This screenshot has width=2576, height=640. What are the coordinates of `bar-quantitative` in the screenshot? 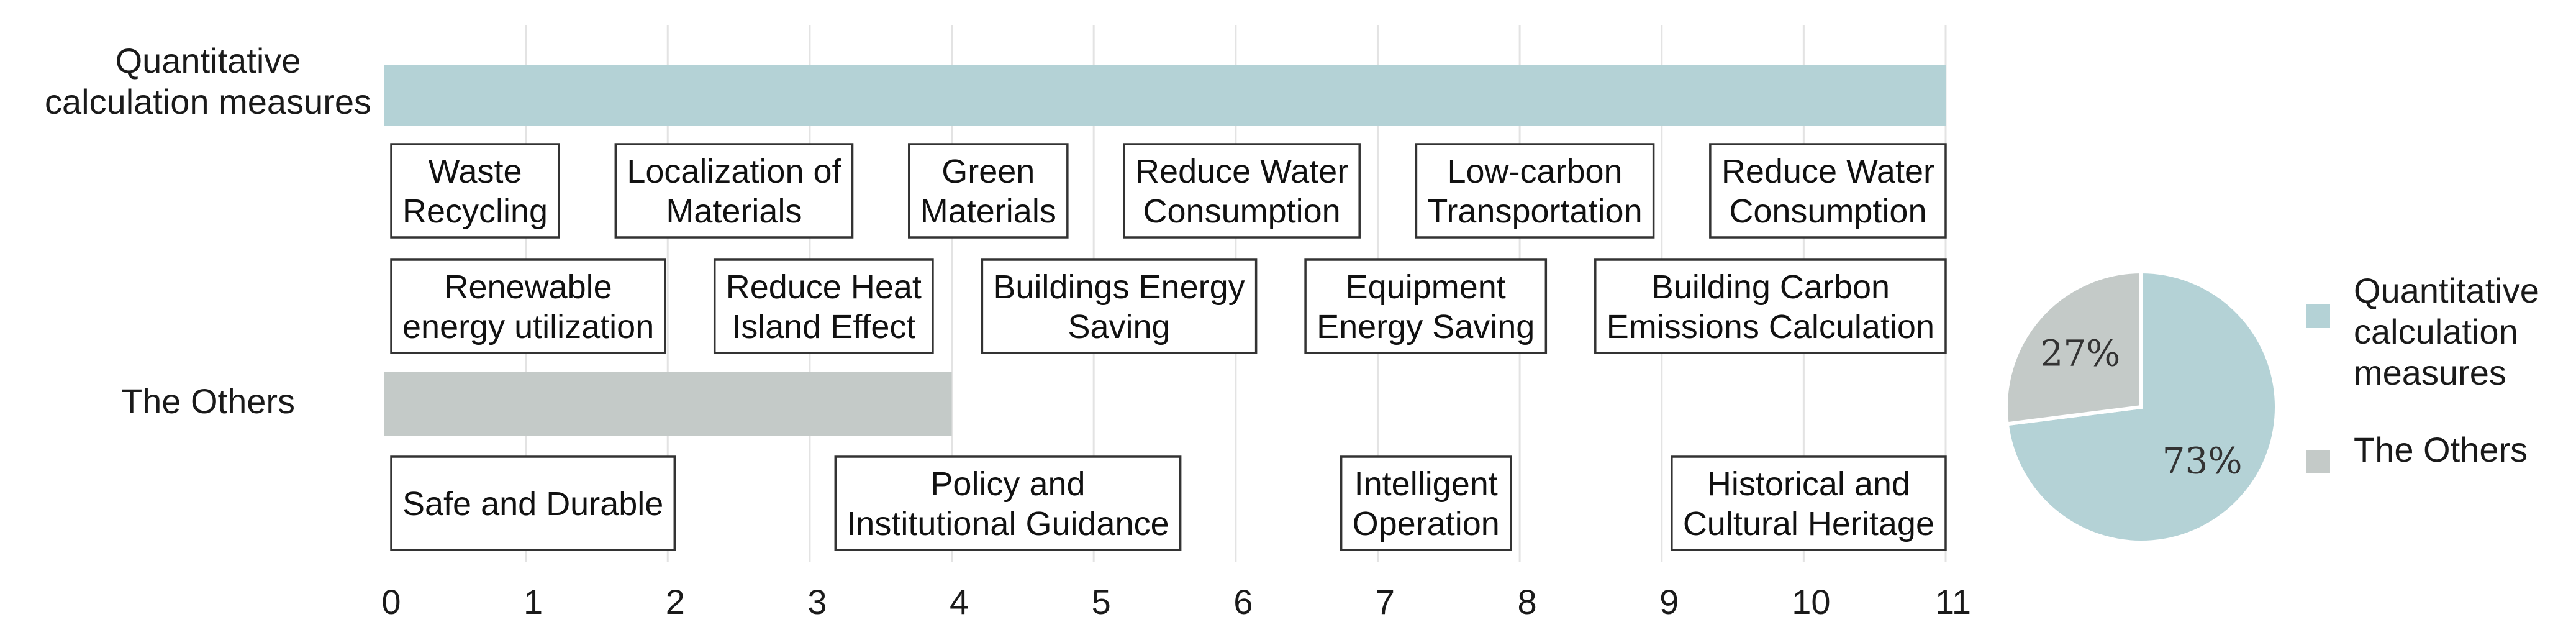 It's located at (1165, 95).